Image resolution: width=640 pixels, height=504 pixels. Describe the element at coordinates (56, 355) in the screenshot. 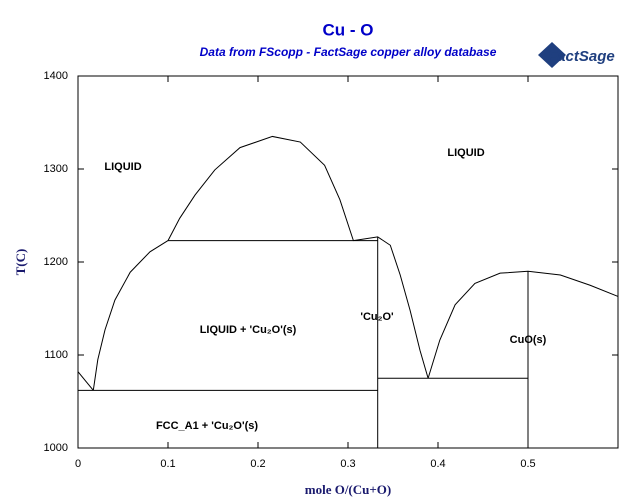

I see `y-tick-label: 1100` at that location.